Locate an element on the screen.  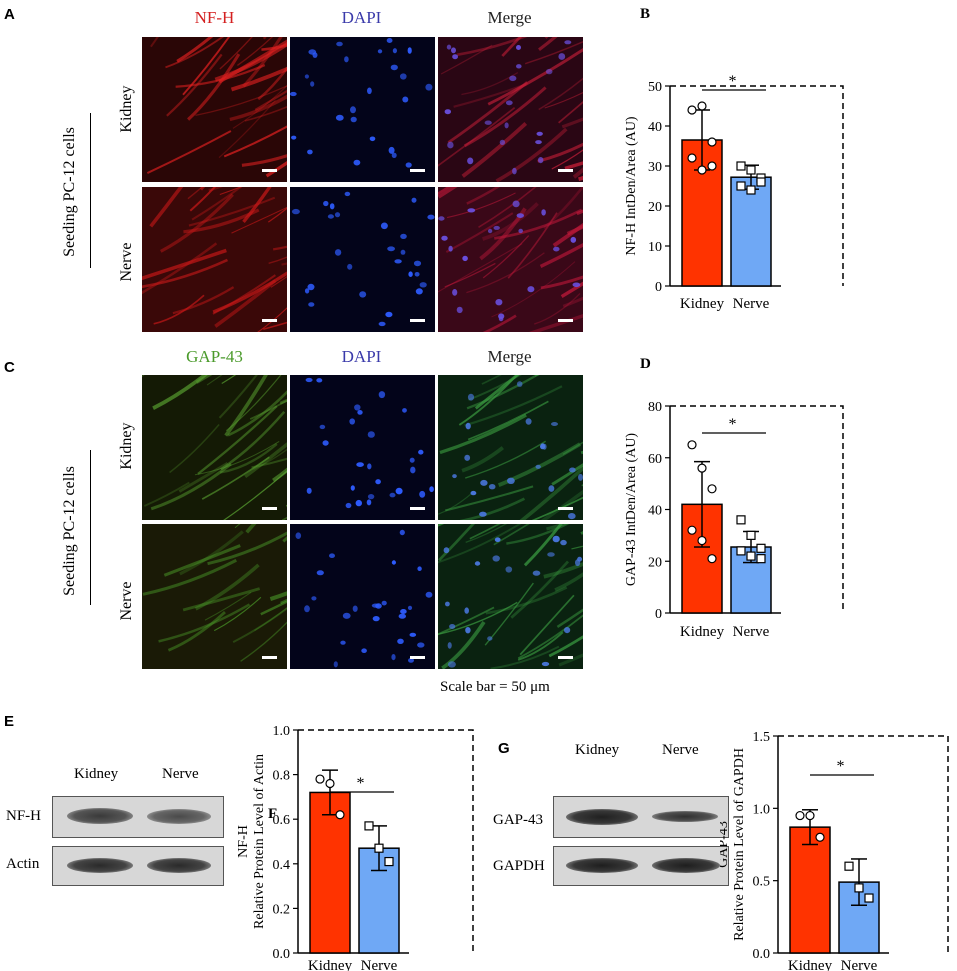
micrograph-dapi-kidney-c is located at coordinates (362, 447).